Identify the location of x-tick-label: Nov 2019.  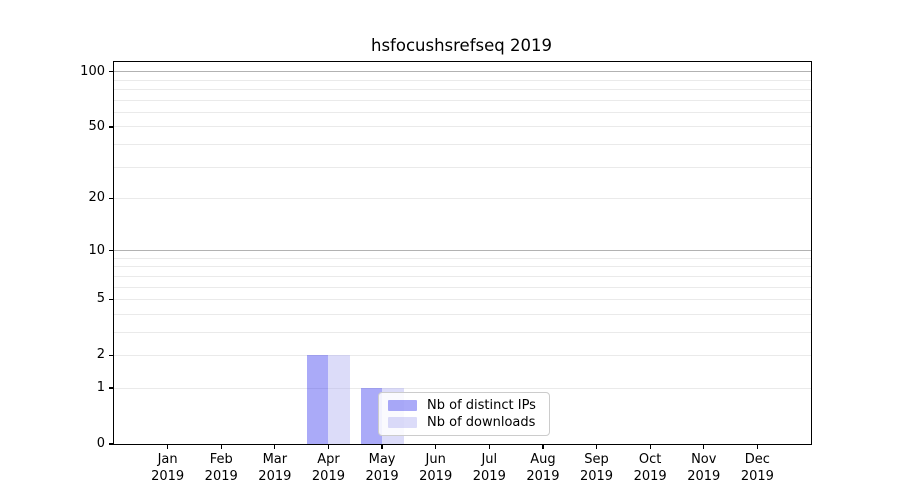
(704, 468).